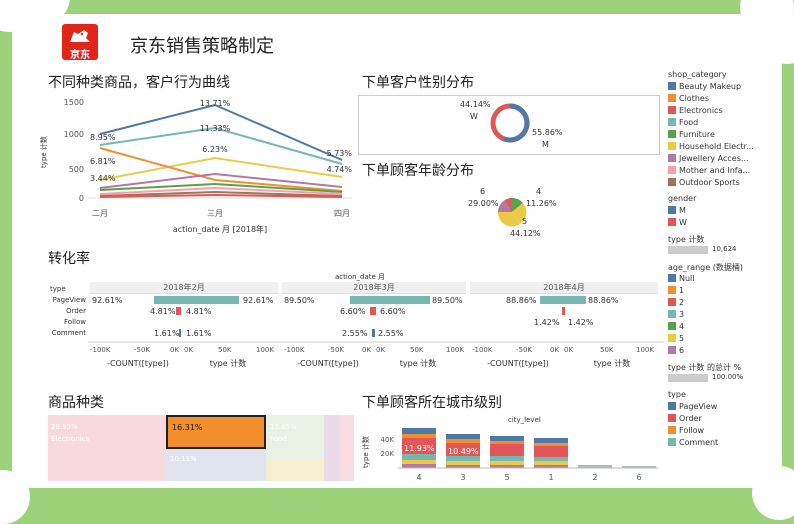  I want to click on gender-m-label: M, so click(545, 144).